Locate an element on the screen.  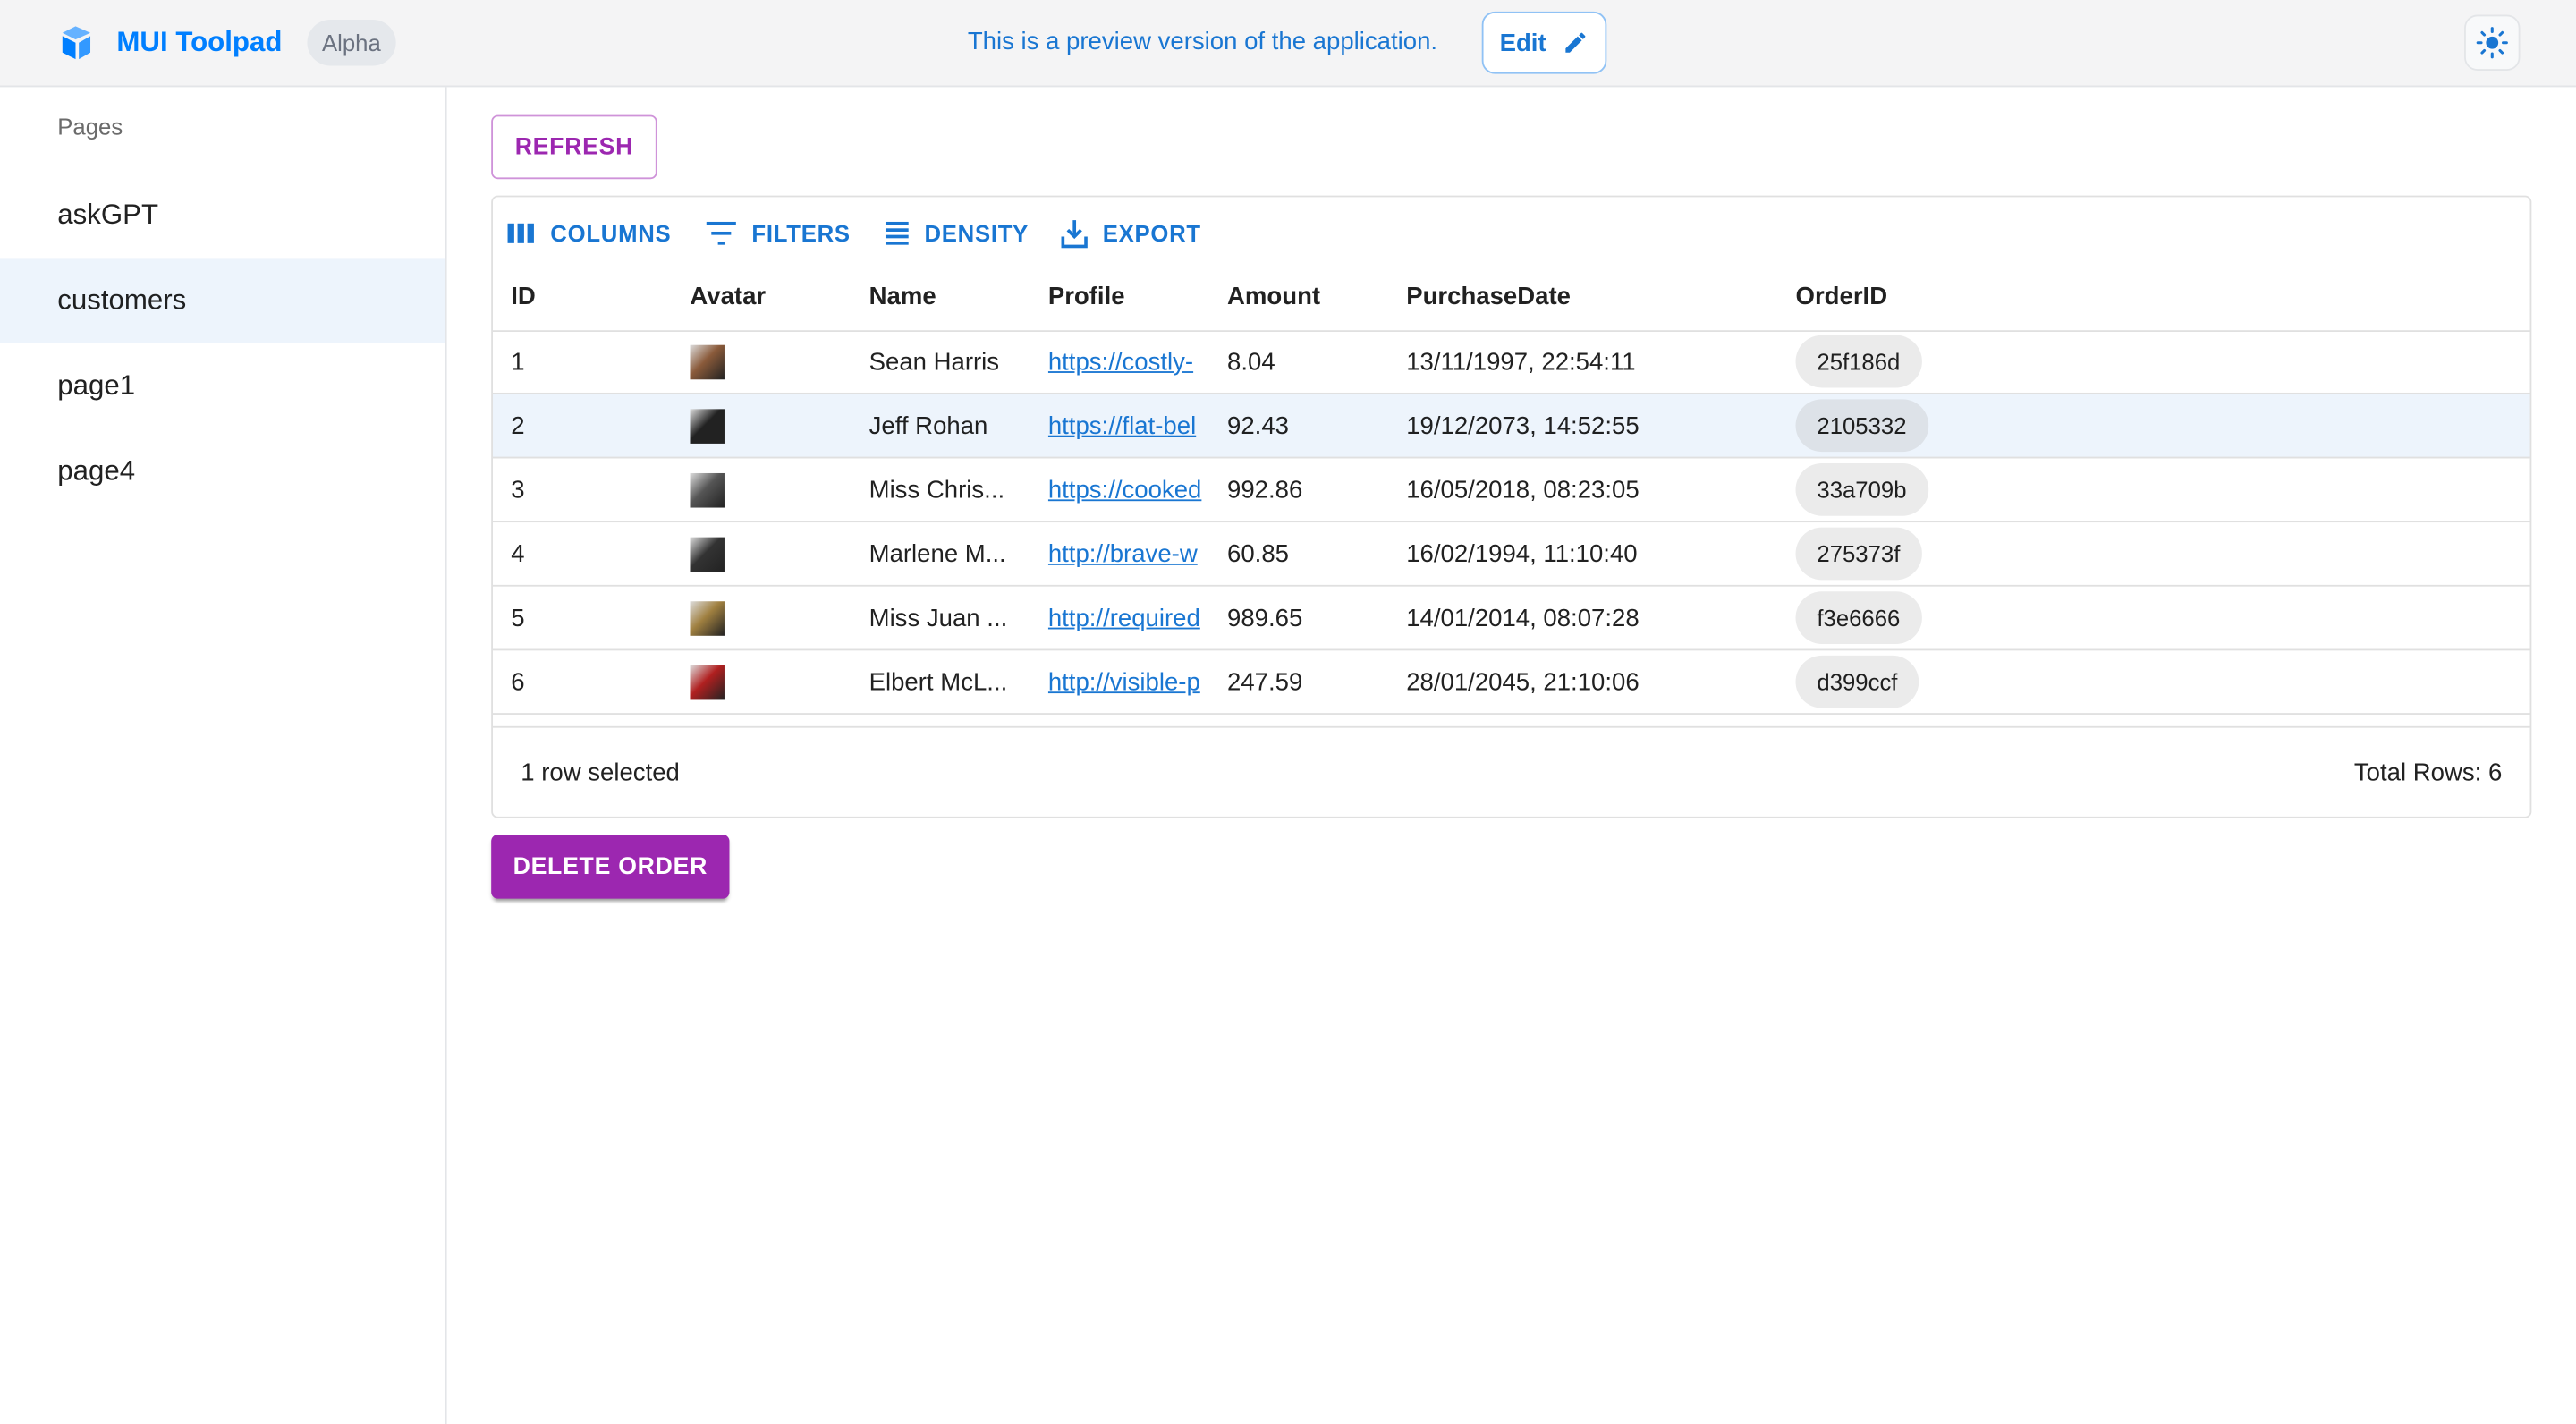
cell-amount: 8.04 is located at coordinates (1251, 361).